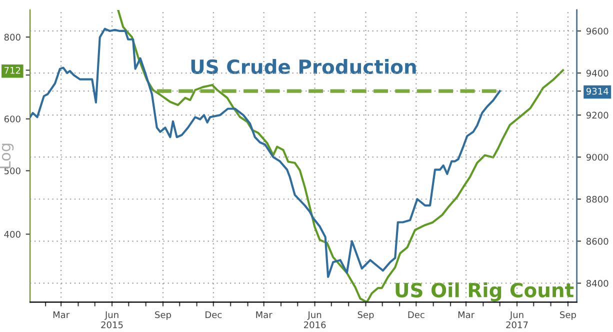 This screenshot has width=613, height=332. I want to click on y-tick-label: 400, so click(12, 234).